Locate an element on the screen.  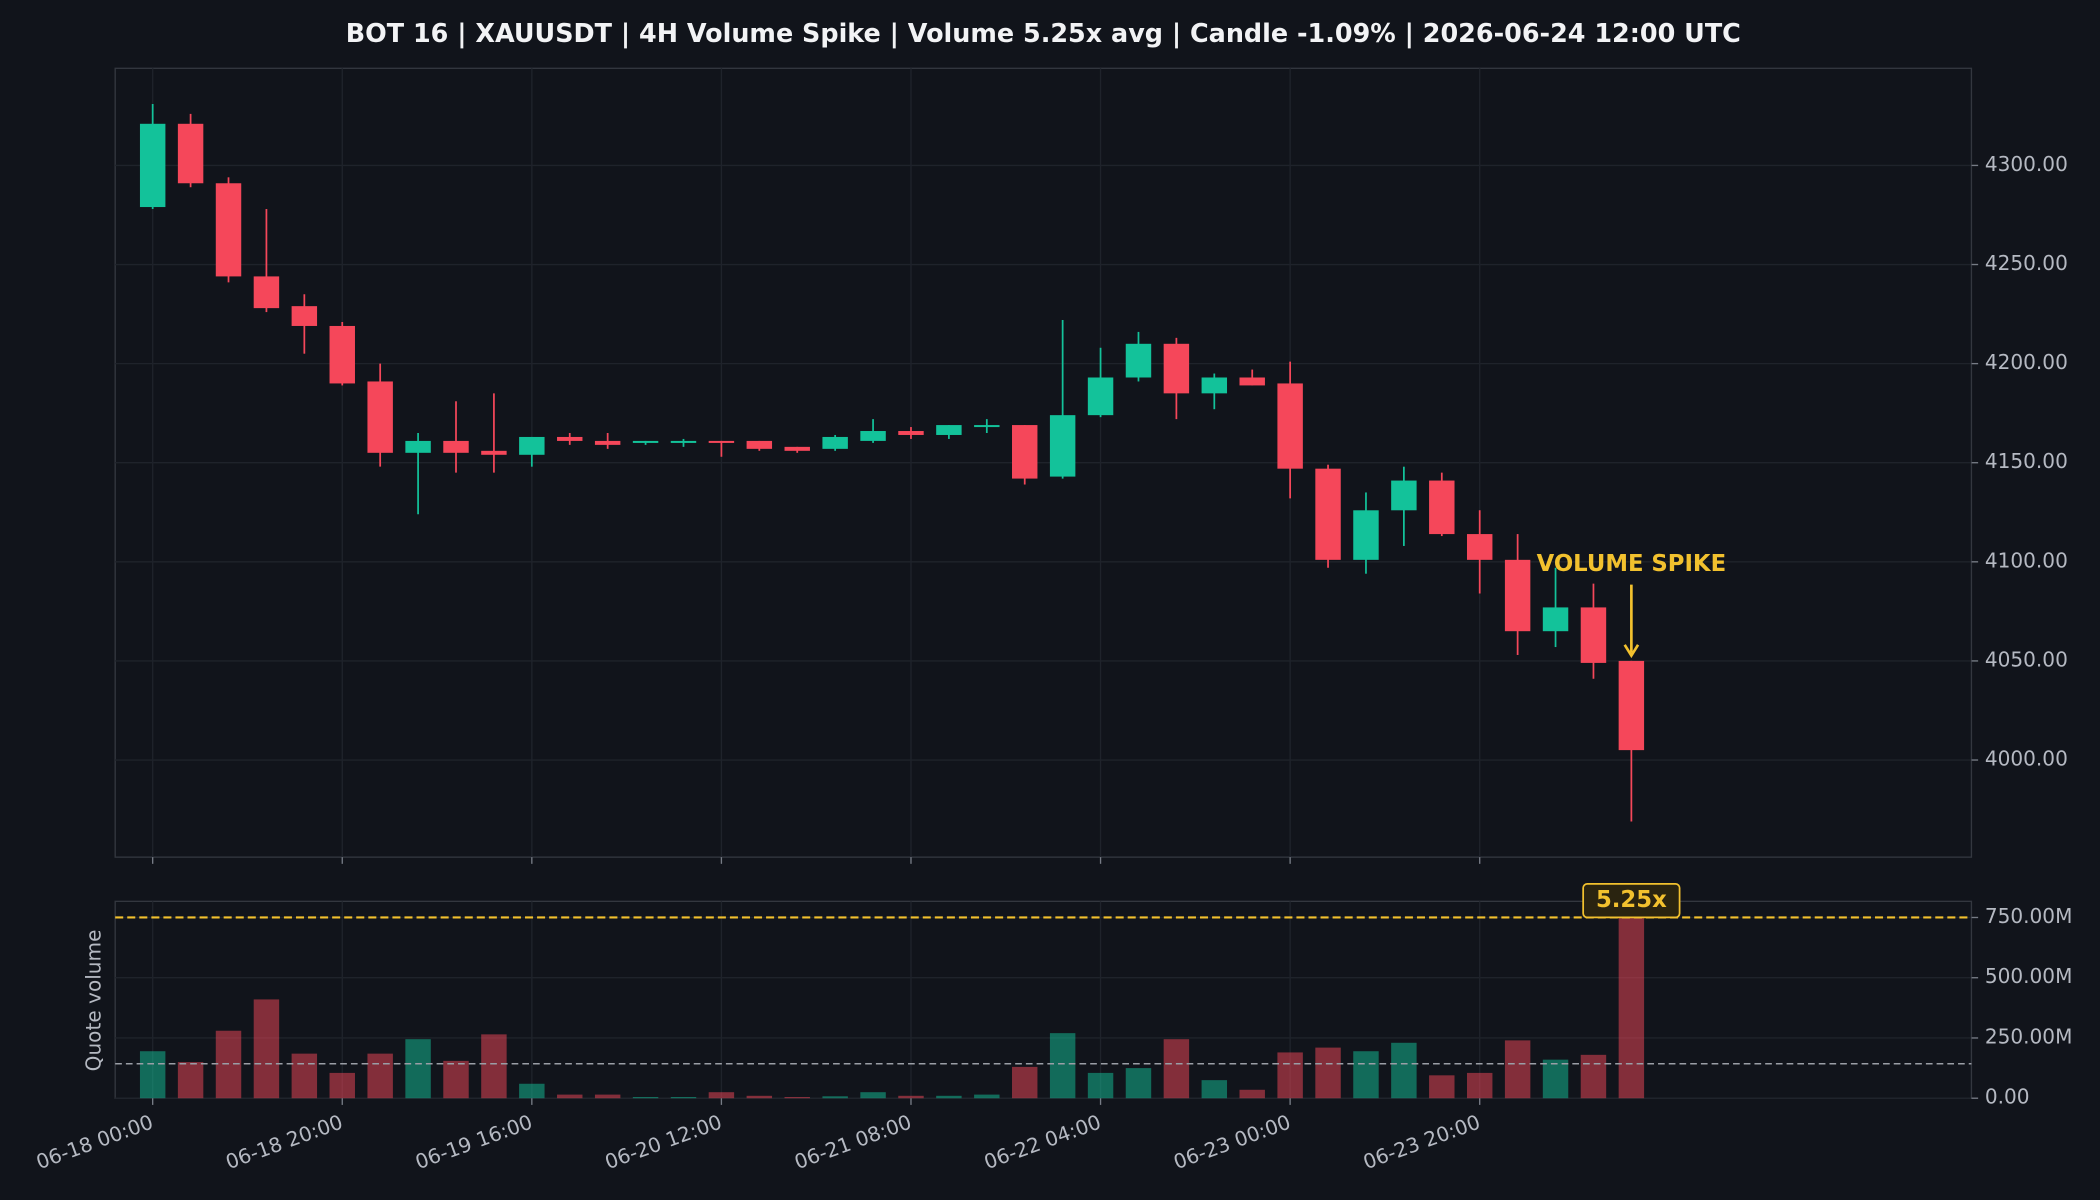
y-tick-label: 4200.00 is located at coordinates (2026, 362).